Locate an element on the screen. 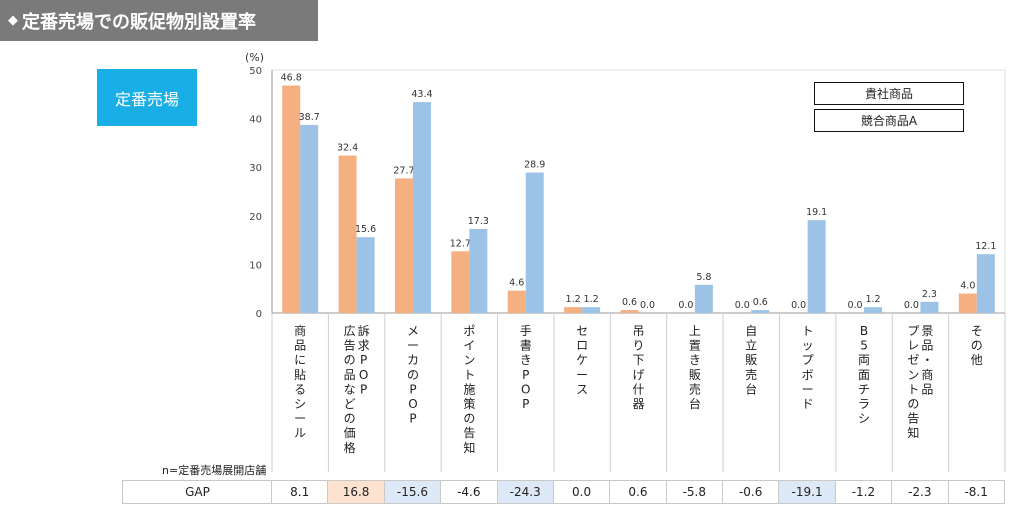  gap-cell: -19.1 is located at coordinates (807, 492).